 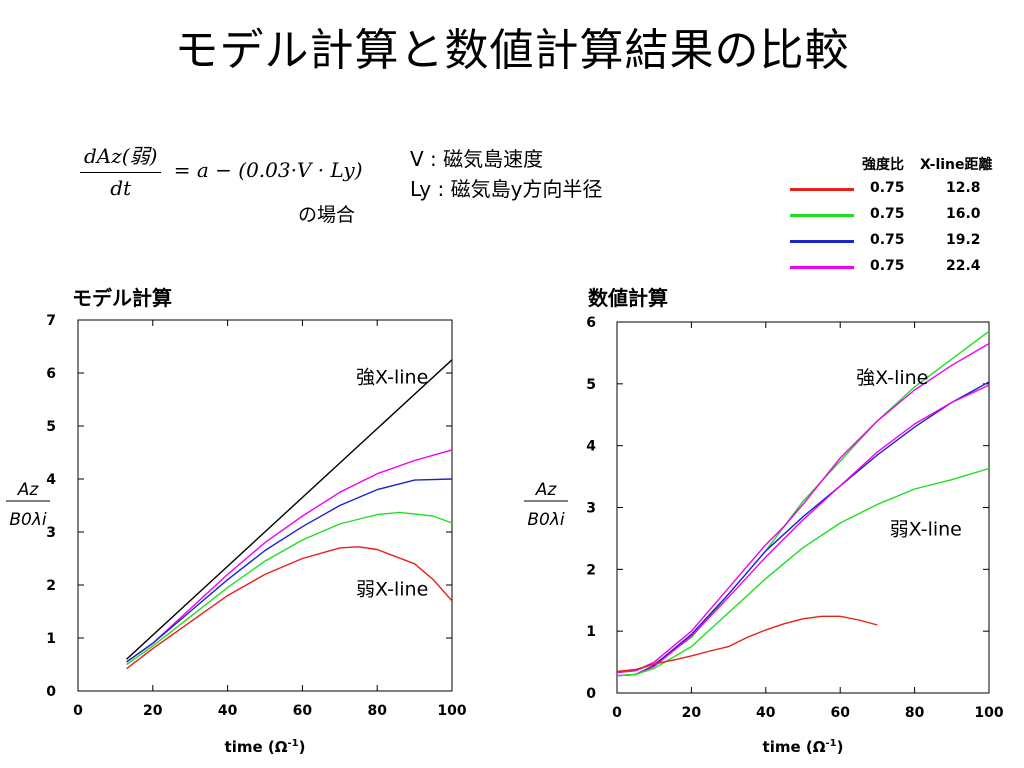 I want to click on legend-header-distance: X-line距離, so click(x=956, y=165).